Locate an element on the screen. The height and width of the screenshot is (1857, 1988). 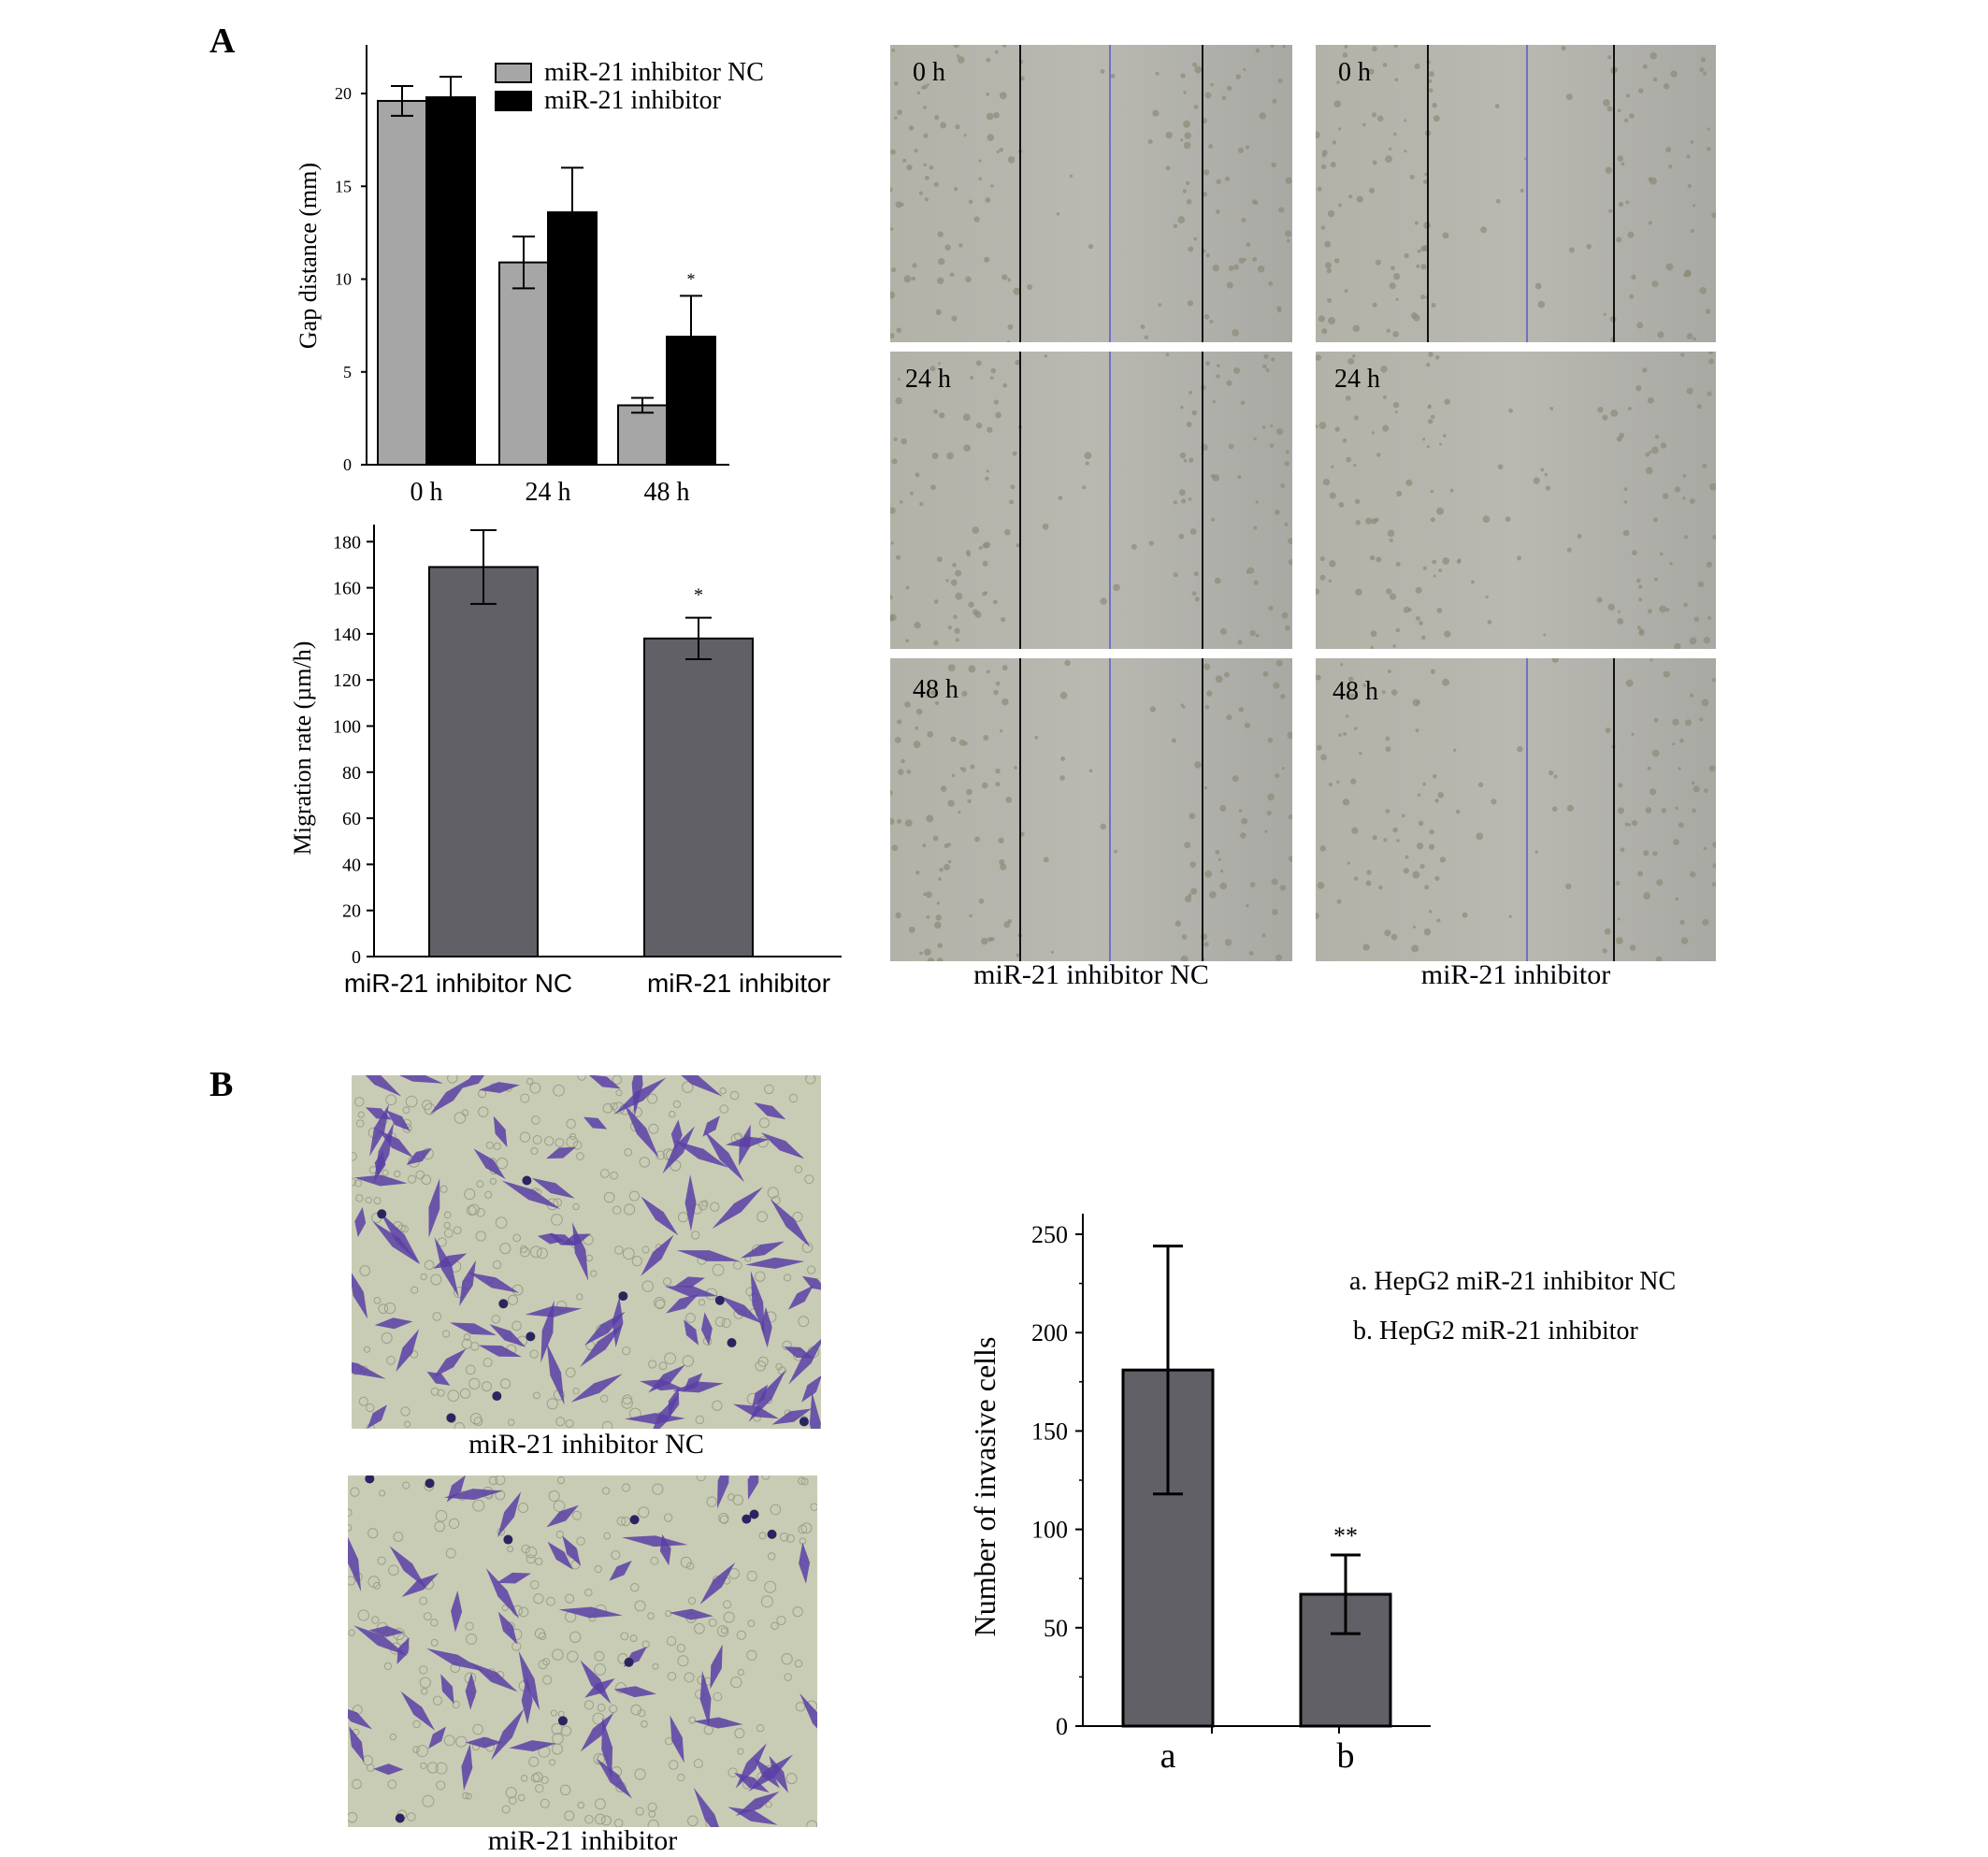
y-tick-label: 20 is located at coordinates (352, 912).